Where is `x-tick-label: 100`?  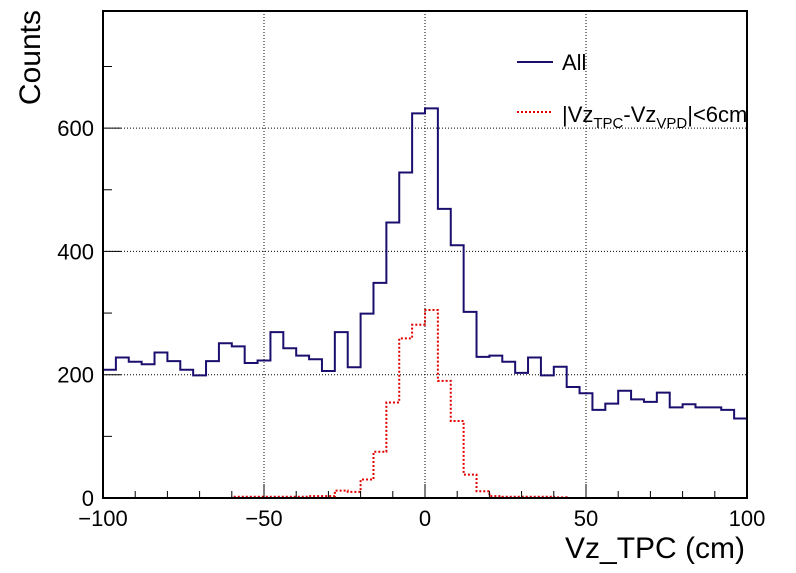 x-tick-label: 100 is located at coordinates (747, 518).